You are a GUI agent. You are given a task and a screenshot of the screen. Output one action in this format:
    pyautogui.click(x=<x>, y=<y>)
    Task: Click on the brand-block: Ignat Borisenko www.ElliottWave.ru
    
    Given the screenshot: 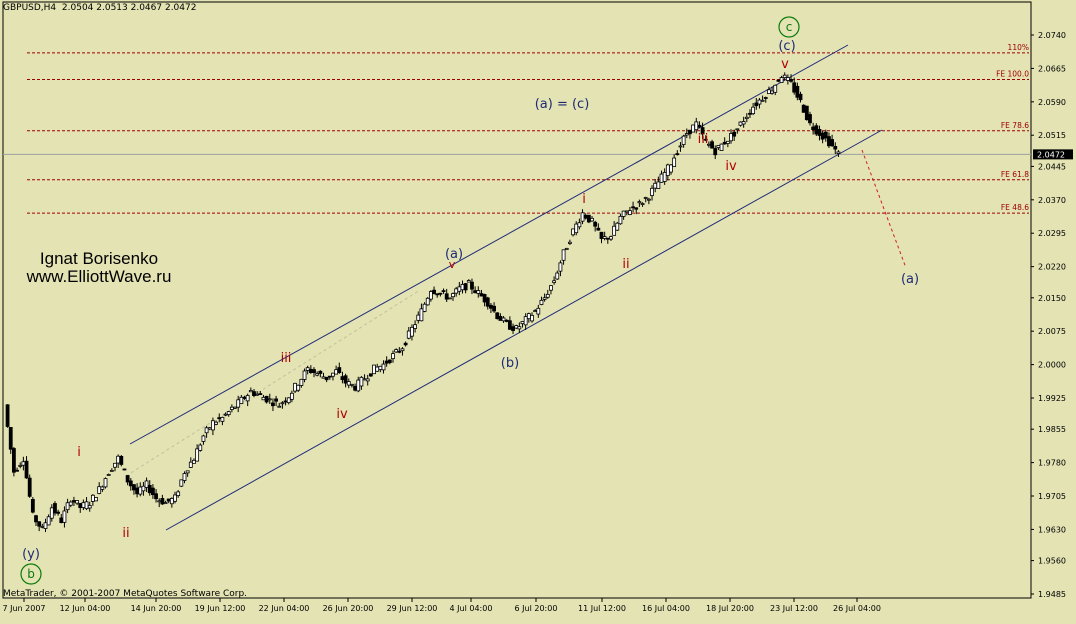 What is the action you would take?
    pyautogui.click(x=99, y=268)
    